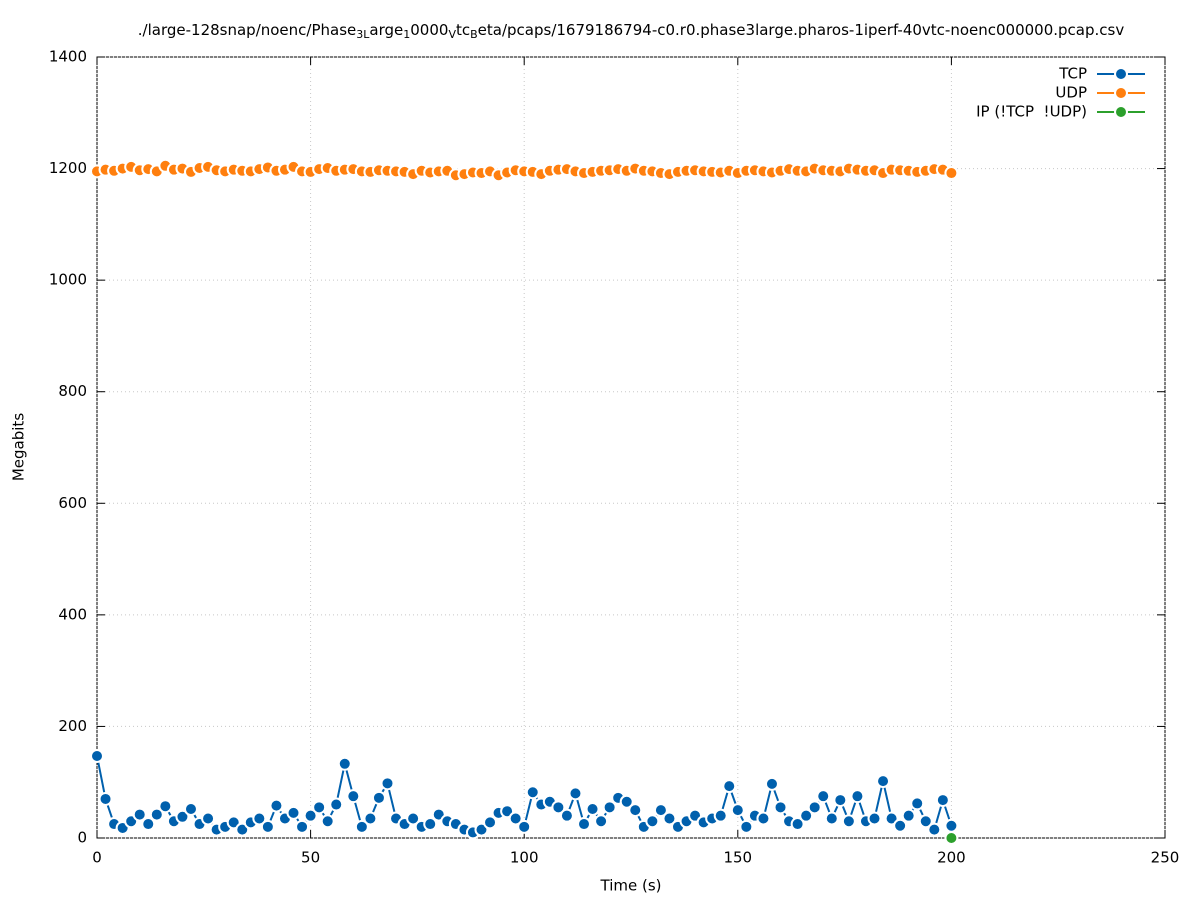  I want to click on x-tick-label: 200, so click(951, 858).